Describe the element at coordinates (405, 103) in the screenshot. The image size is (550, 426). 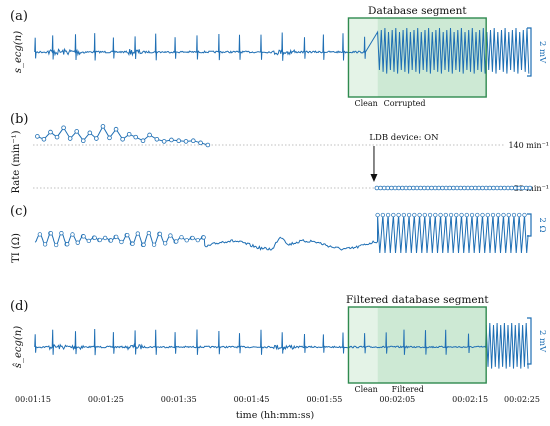
I see `panel-a-box-corrupted-label: Corrupted` at that location.